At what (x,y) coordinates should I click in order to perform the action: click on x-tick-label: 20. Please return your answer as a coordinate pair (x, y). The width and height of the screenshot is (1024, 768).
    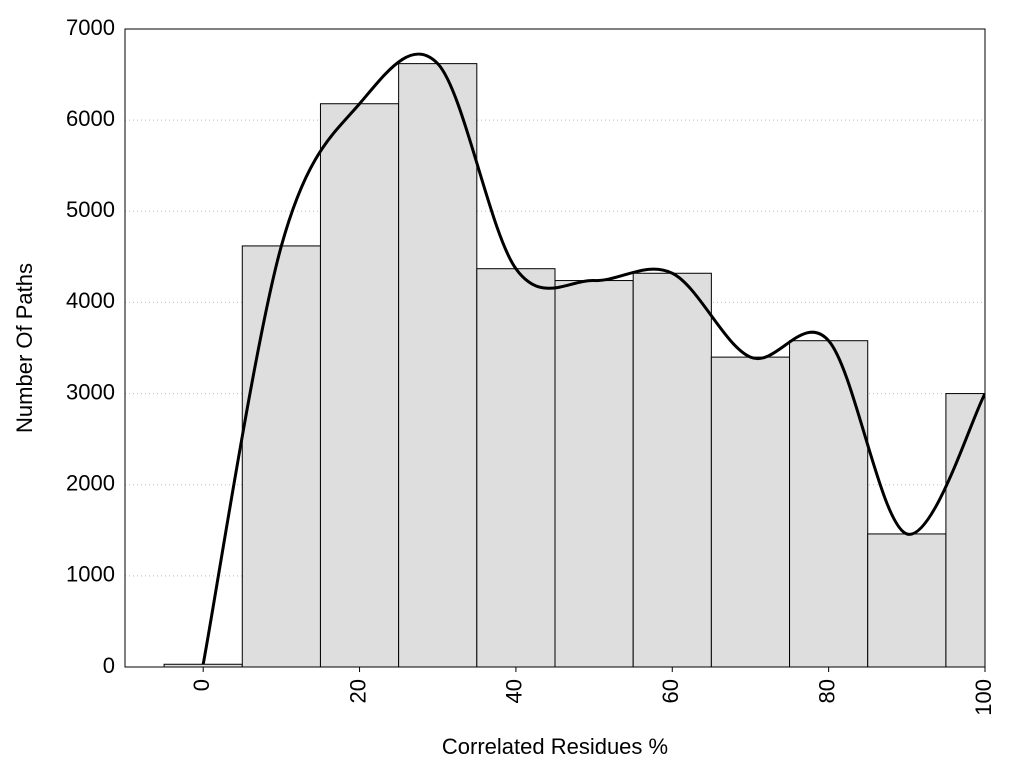
    Looking at the image, I should click on (357, 691).